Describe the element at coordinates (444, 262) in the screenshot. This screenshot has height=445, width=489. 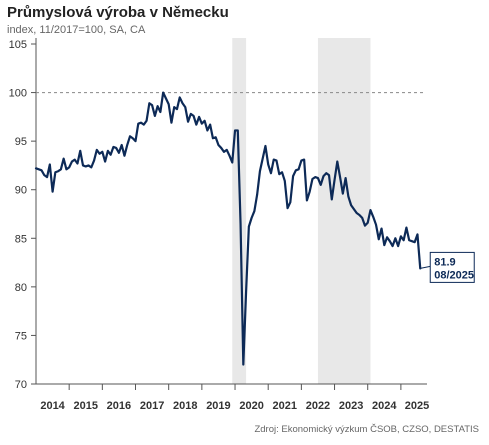
I see `callout-value: 81.9` at that location.